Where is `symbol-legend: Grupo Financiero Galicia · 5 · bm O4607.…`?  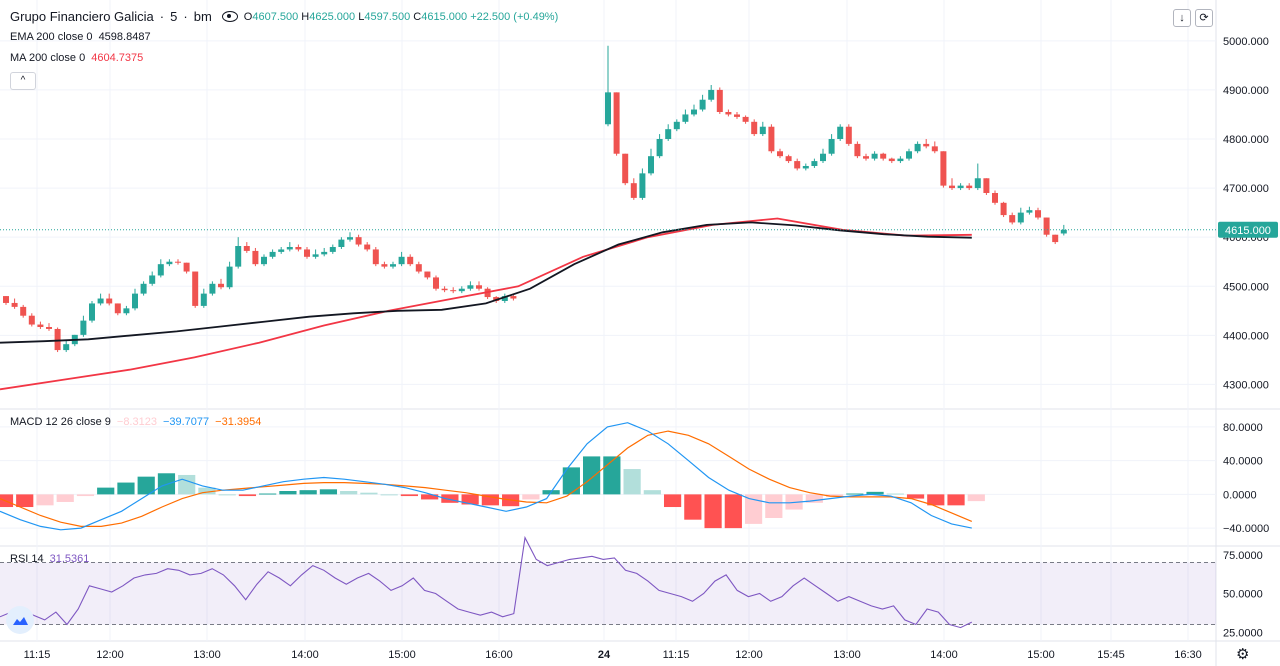 symbol-legend: Grupo Financiero Galicia · 5 · bm O4607.… is located at coordinates (284, 16).